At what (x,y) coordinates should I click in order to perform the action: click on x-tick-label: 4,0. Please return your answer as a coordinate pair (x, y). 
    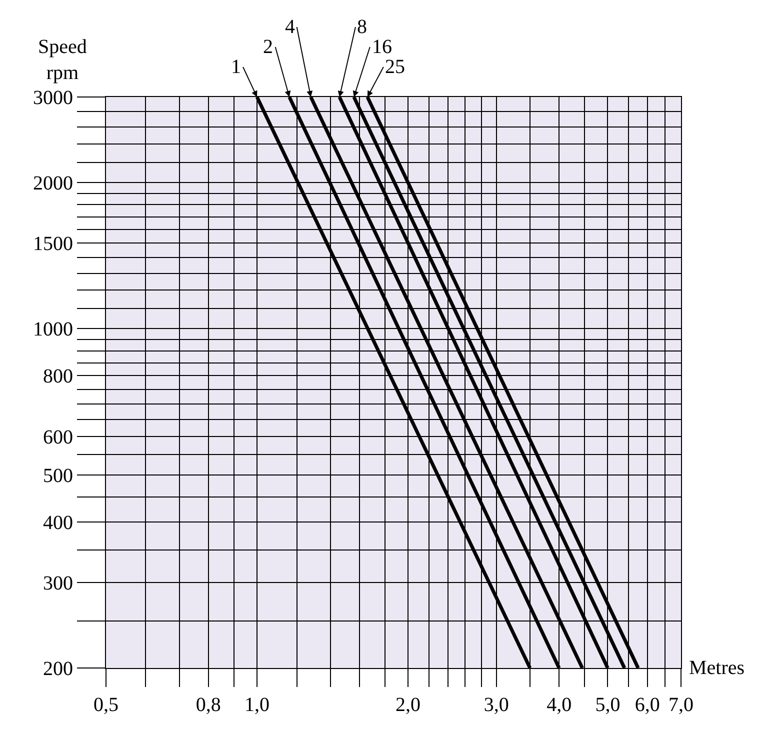
    Looking at the image, I should click on (559, 705).